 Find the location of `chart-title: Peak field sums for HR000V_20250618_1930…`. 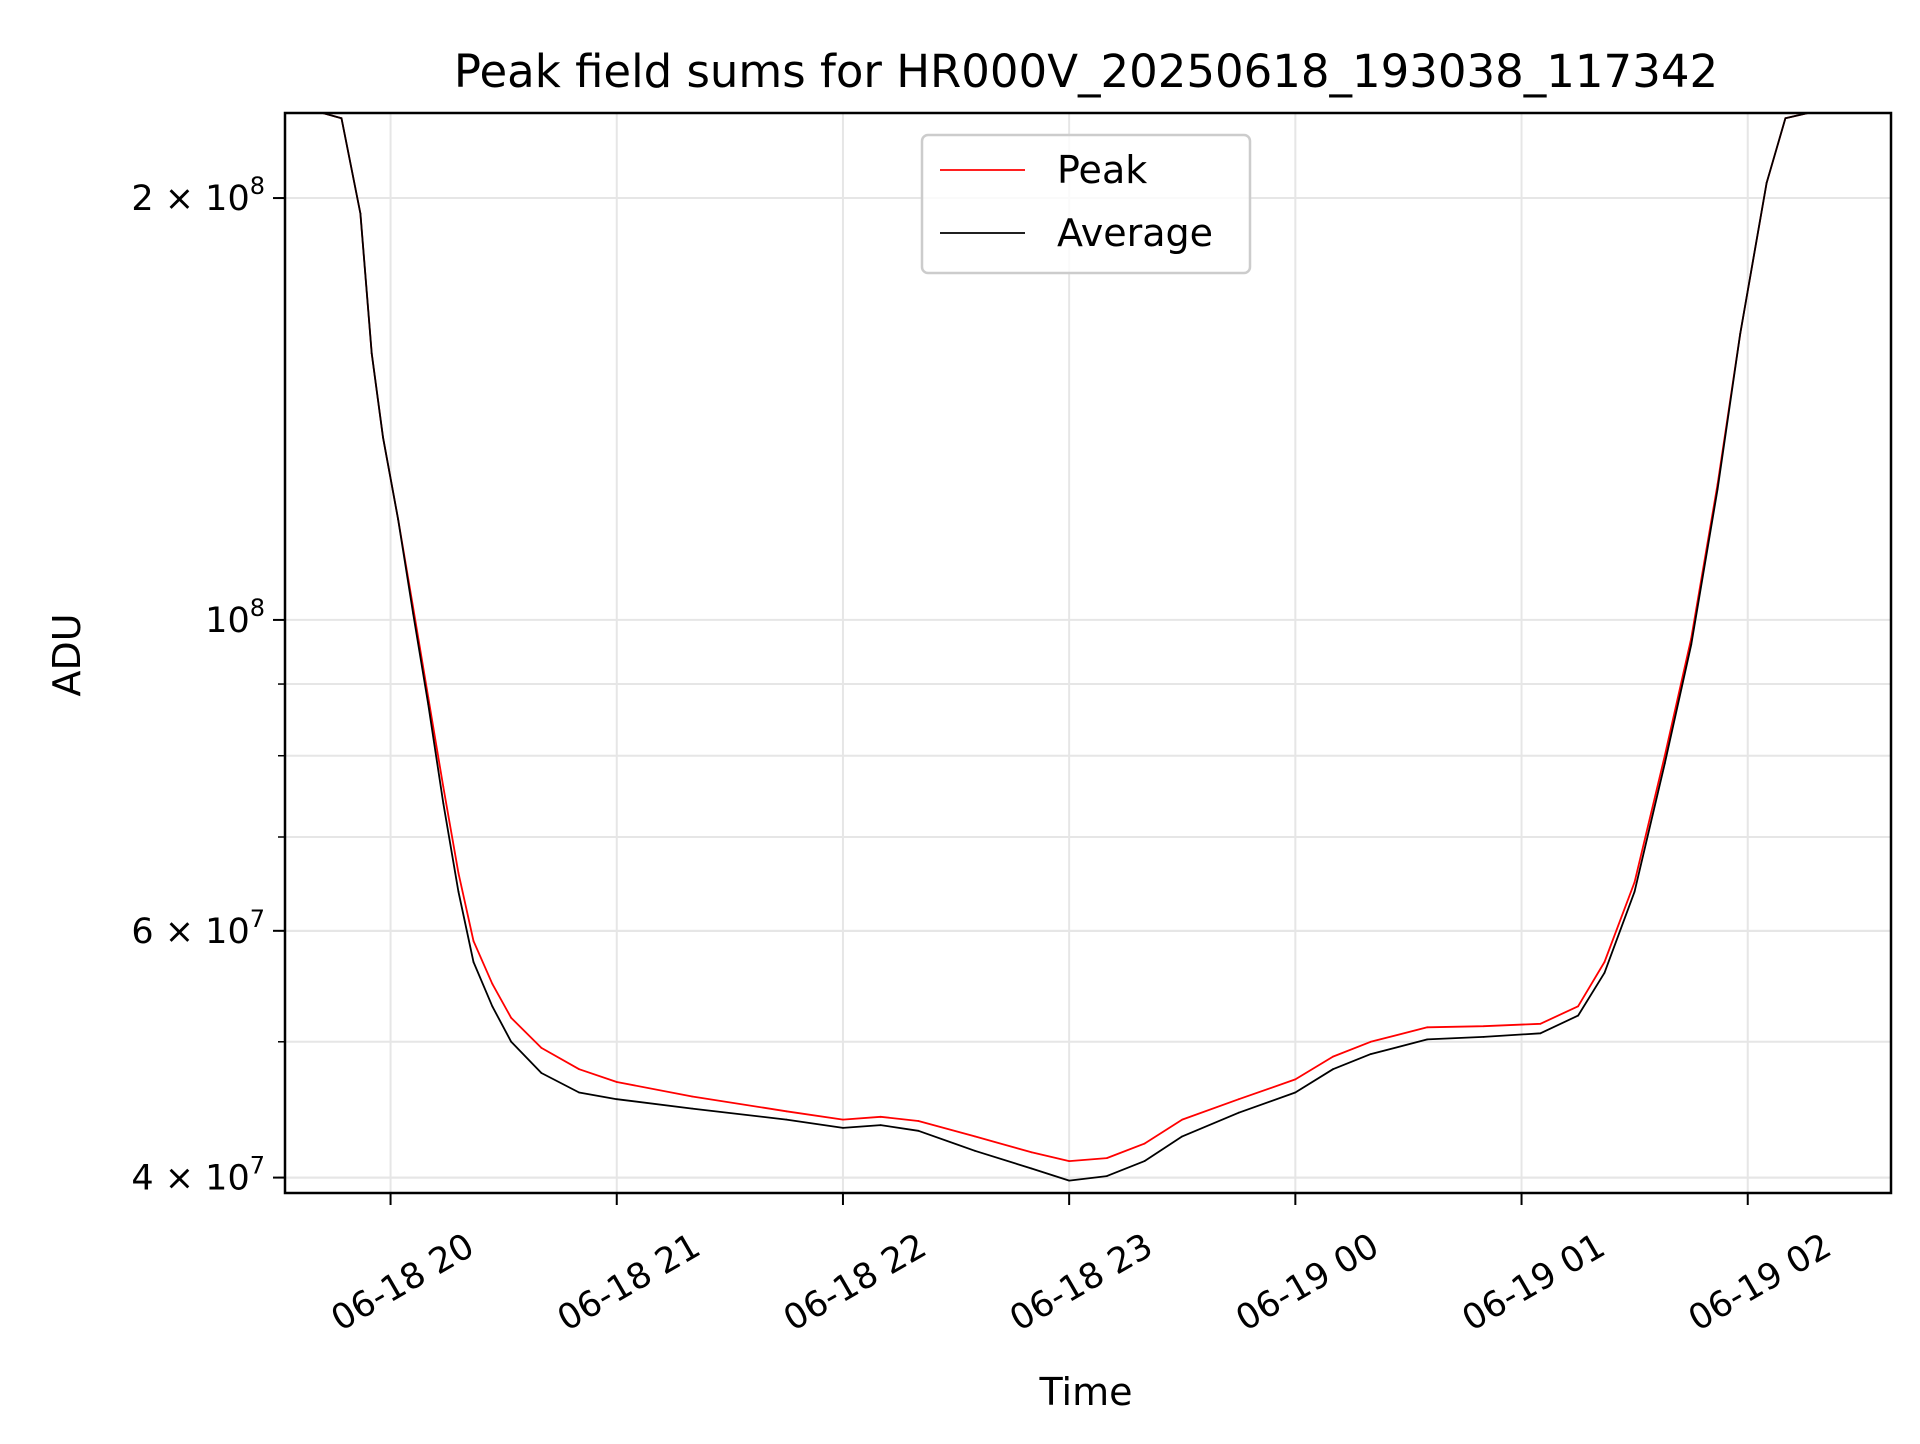

chart-title: Peak field sums for HR000V_20250618_1930… is located at coordinates (1086, 71).